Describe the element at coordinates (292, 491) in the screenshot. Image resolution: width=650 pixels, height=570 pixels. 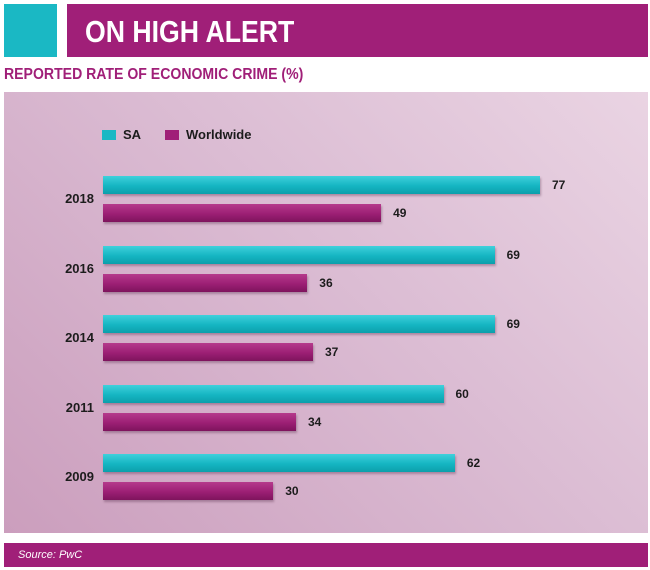
I see `value-label-worldwide-2009: 30` at that location.